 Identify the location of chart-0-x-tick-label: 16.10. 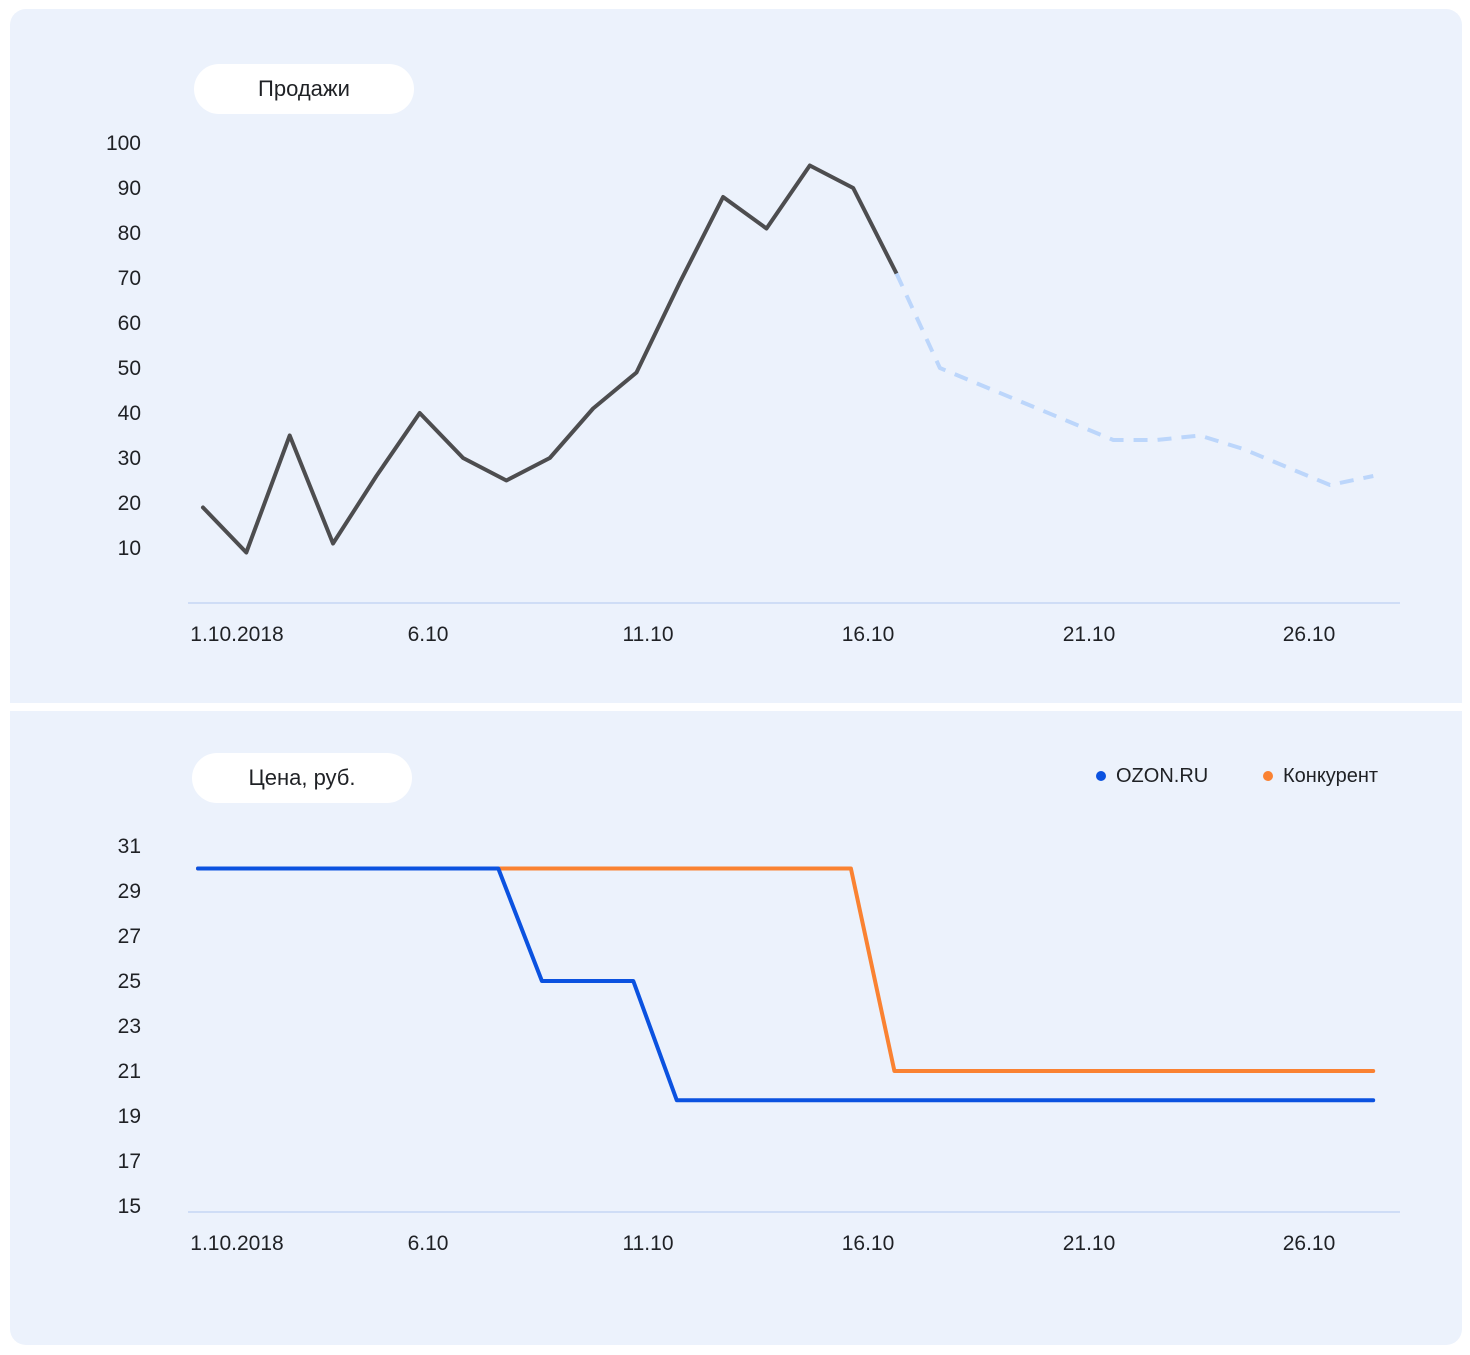
(868, 634).